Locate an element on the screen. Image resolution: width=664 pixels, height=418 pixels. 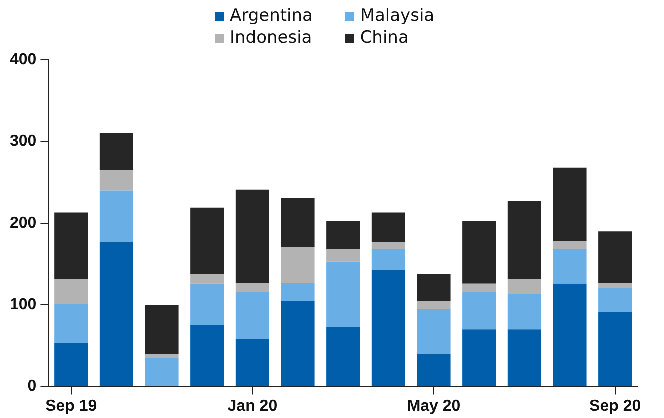
y-tick-label: 0 is located at coordinates (32, 387).